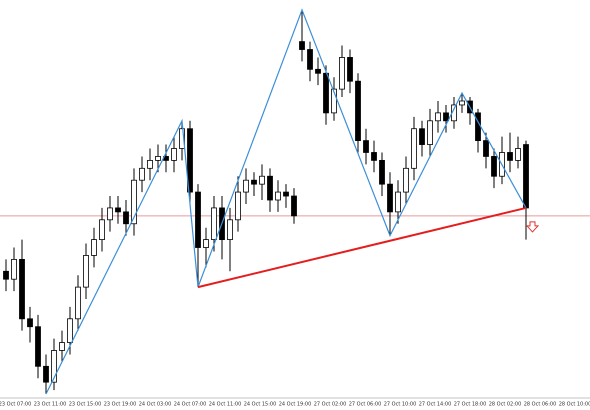  What do you see at coordinates (295, 405) in the screenshot?
I see `x-tick-label: 24 Oct 19:00` at bounding box center [295, 405].